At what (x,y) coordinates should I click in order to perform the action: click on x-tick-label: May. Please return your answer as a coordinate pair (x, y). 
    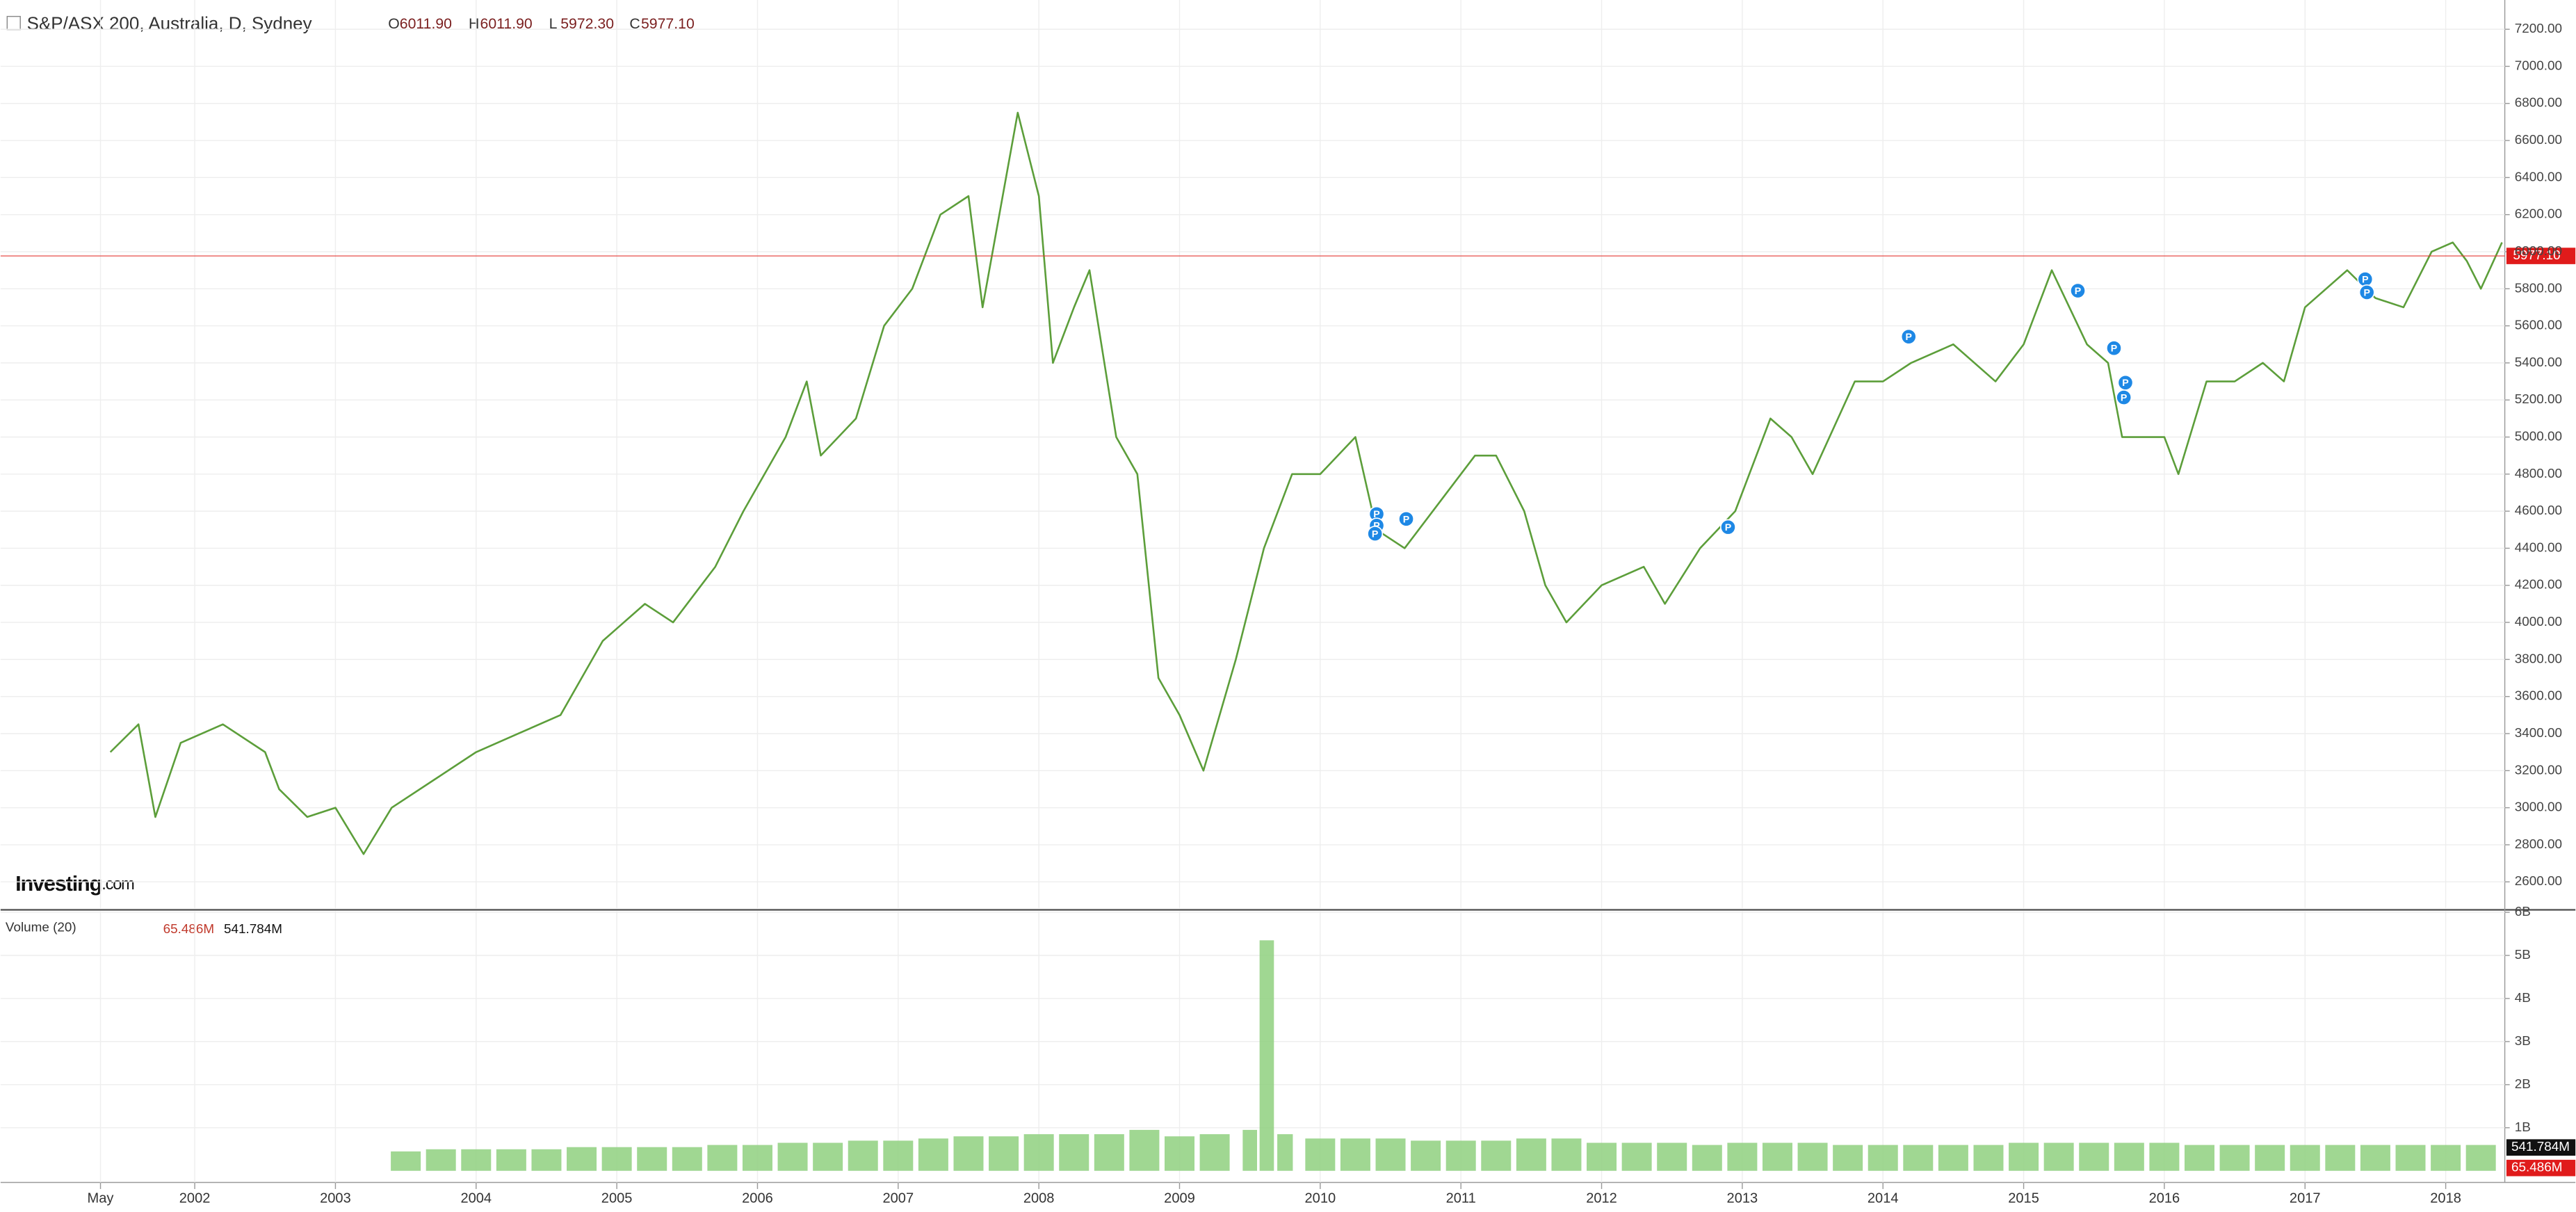
    Looking at the image, I should click on (101, 1198).